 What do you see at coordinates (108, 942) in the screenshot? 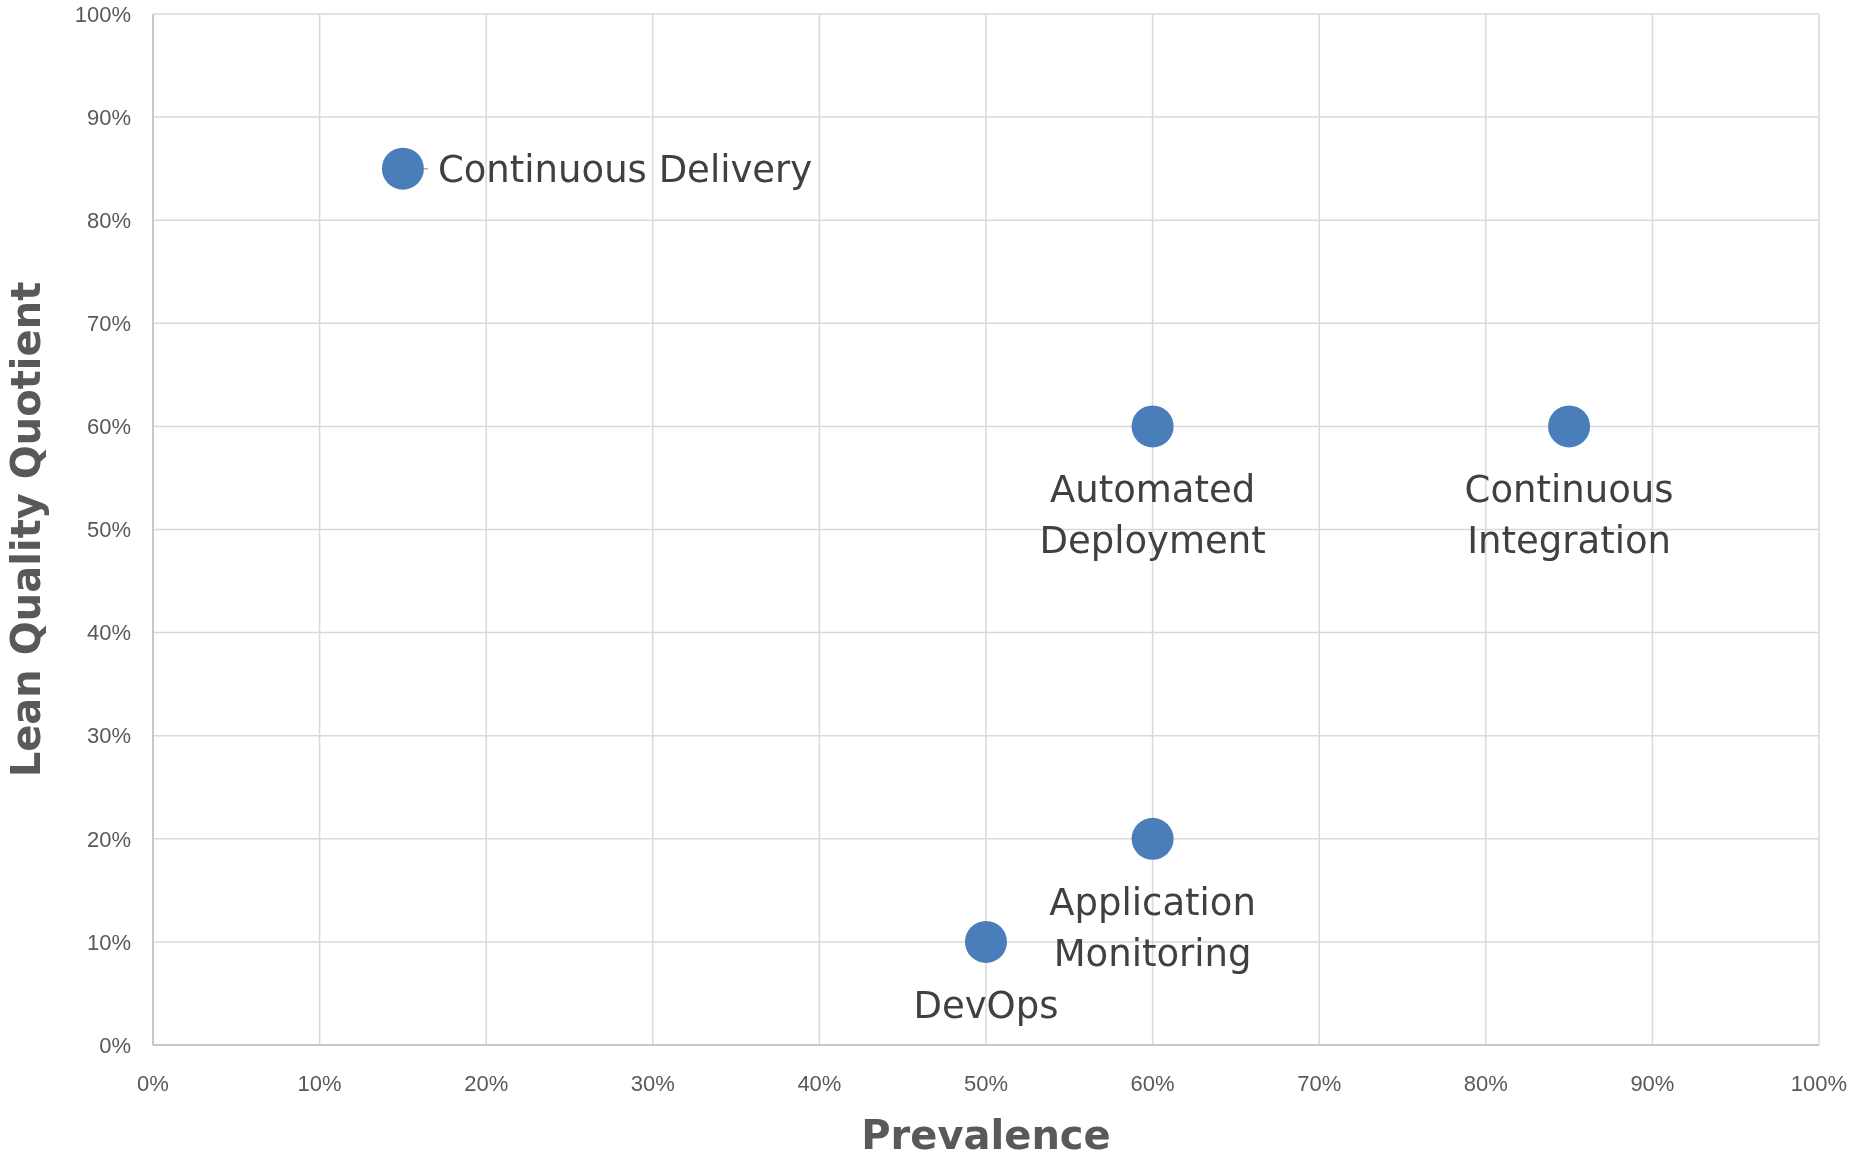
I see `y-tick-label: 10%` at bounding box center [108, 942].